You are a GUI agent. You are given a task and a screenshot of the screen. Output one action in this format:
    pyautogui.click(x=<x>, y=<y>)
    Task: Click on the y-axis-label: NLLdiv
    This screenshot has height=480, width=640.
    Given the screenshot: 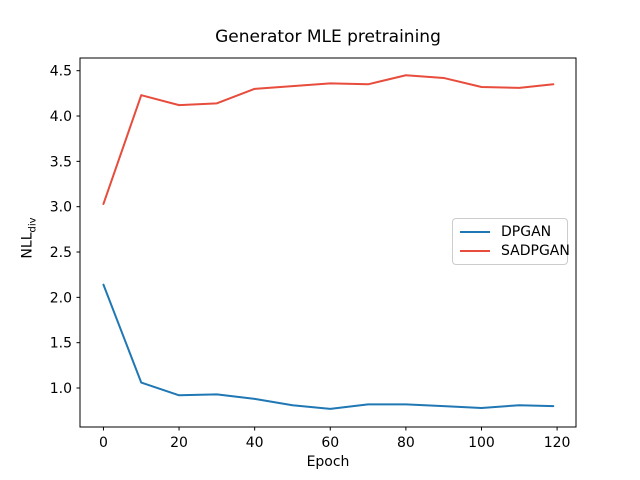 What is the action you would take?
    pyautogui.click(x=29, y=237)
    